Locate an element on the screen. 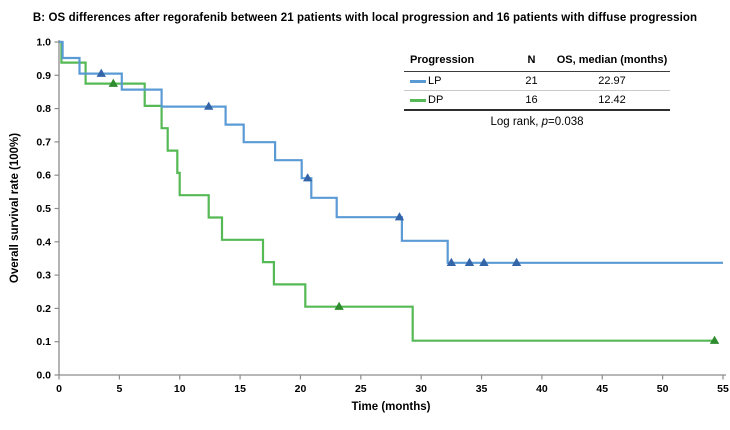 The height and width of the screenshot is (430, 730). legend-lp-n: 21 is located at coordinates (531, 81).